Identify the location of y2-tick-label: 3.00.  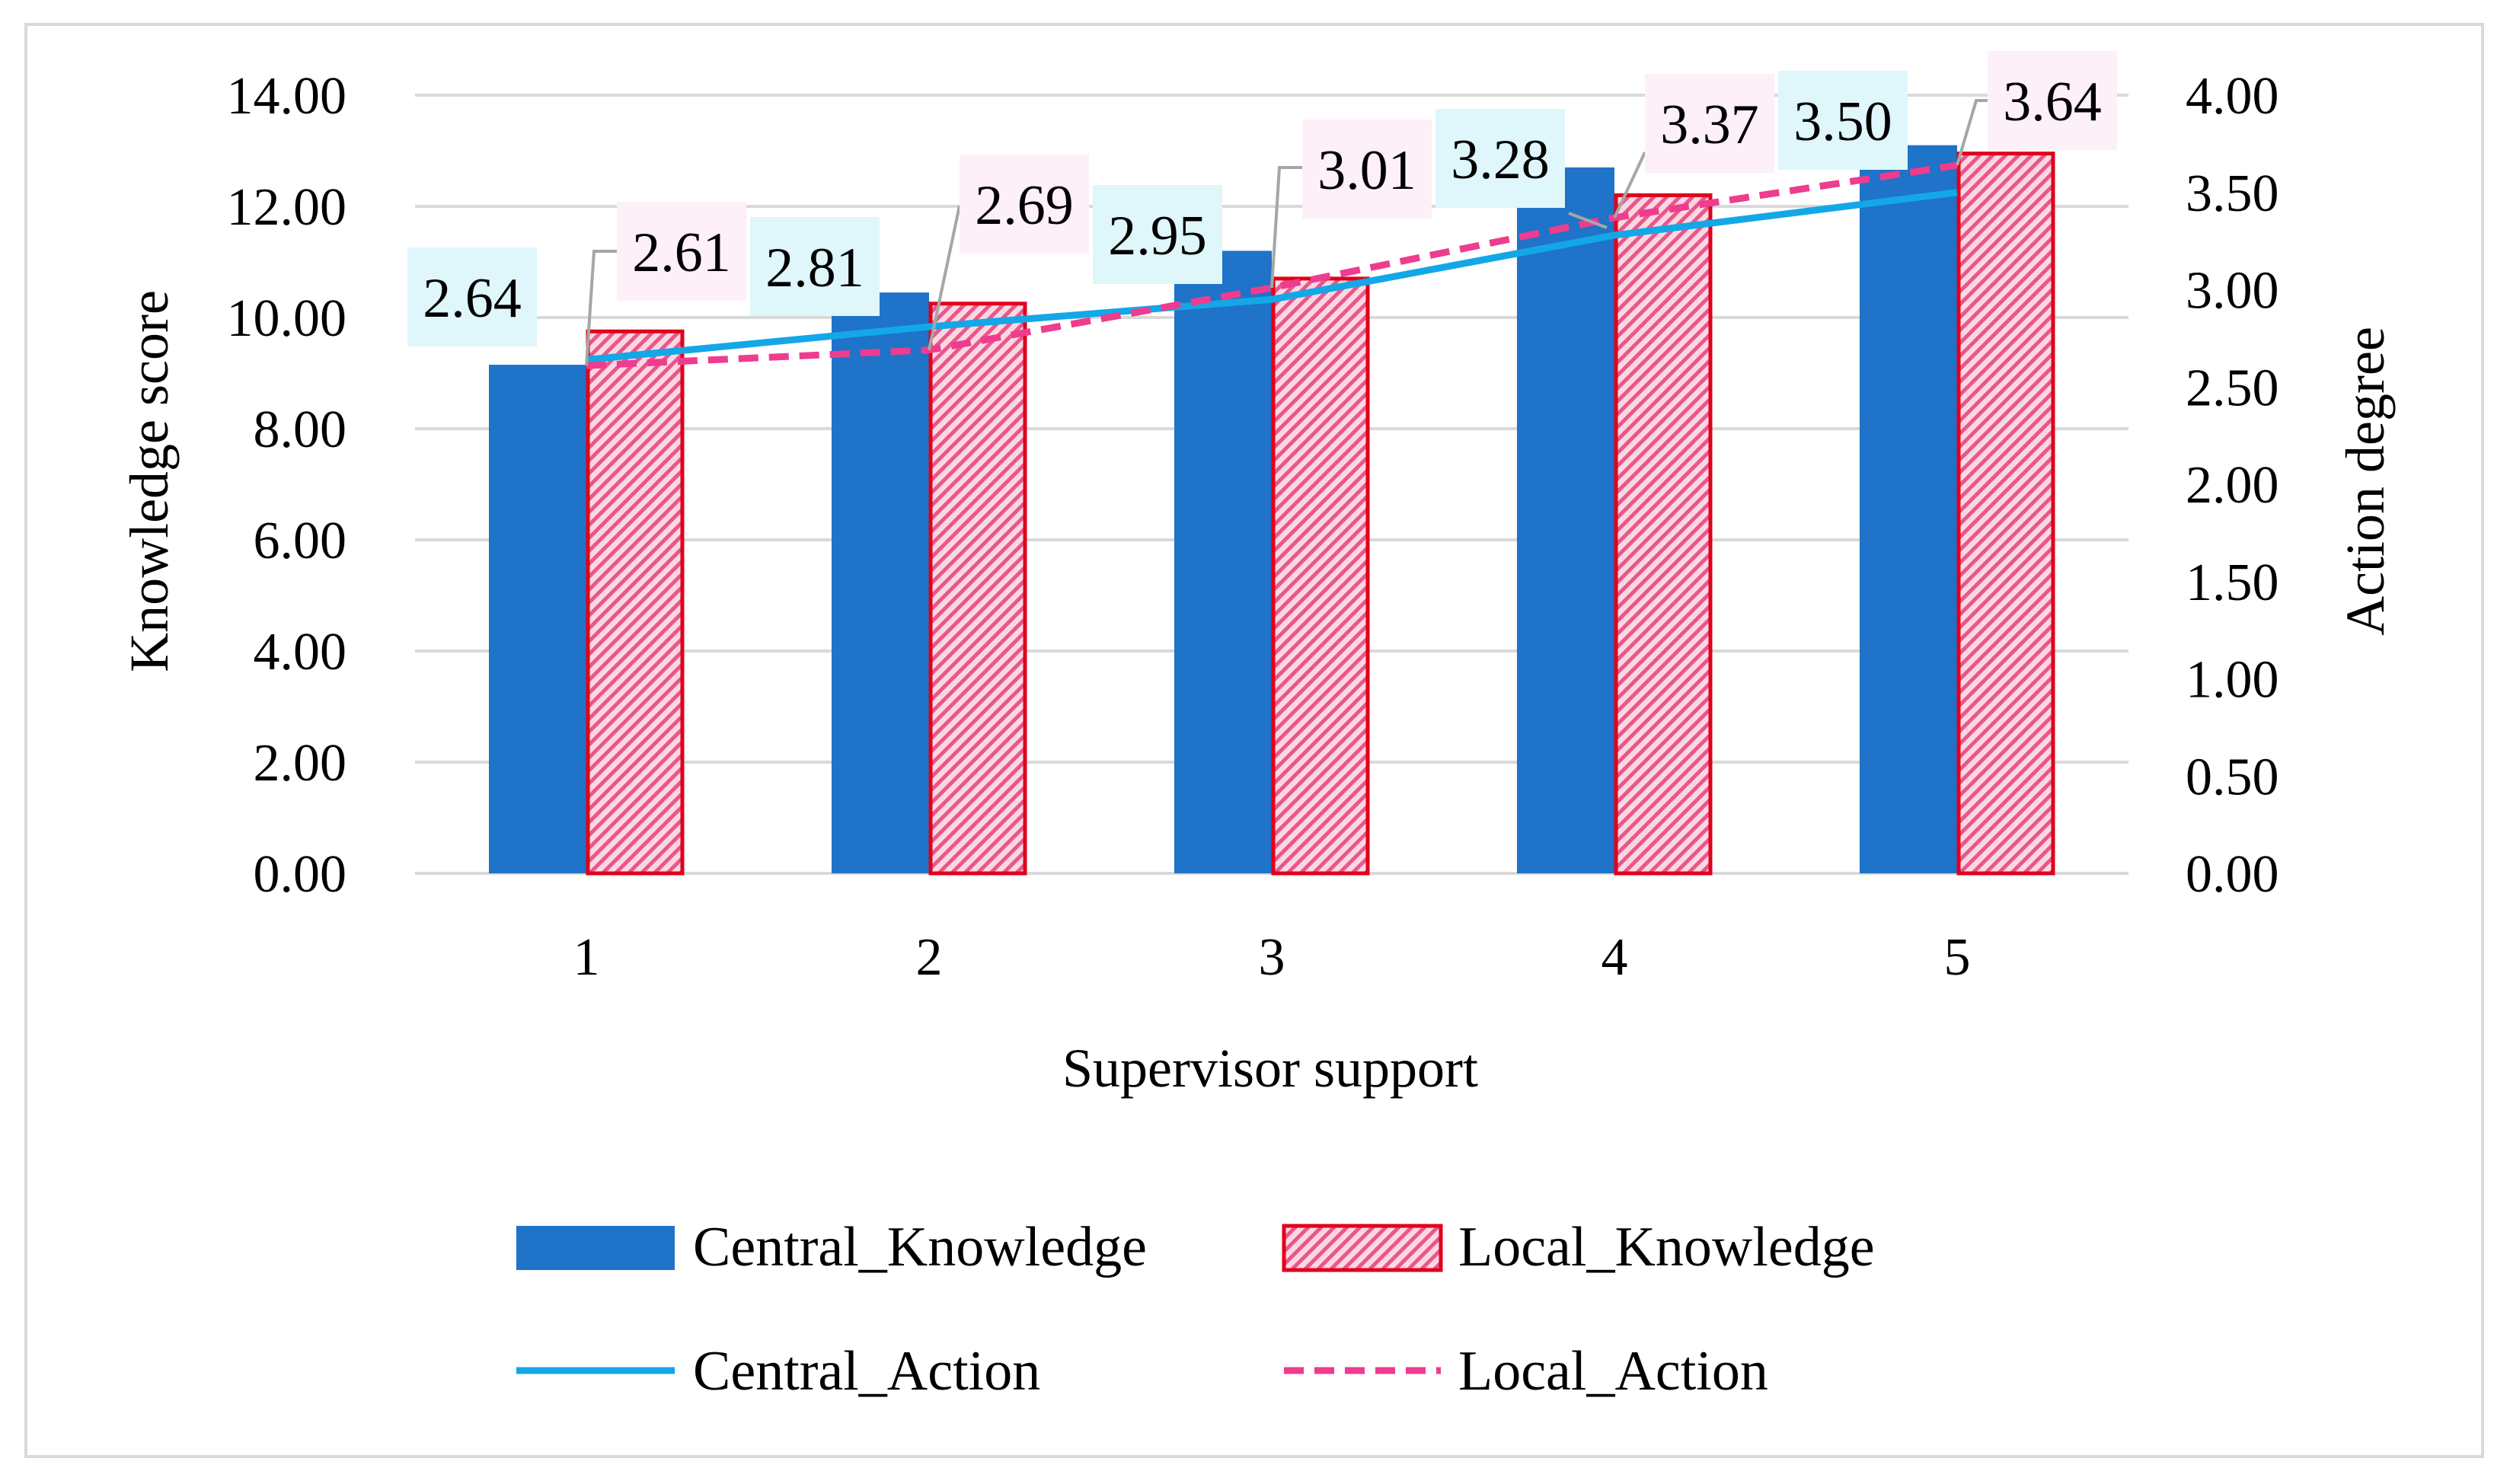
(2232, 291).